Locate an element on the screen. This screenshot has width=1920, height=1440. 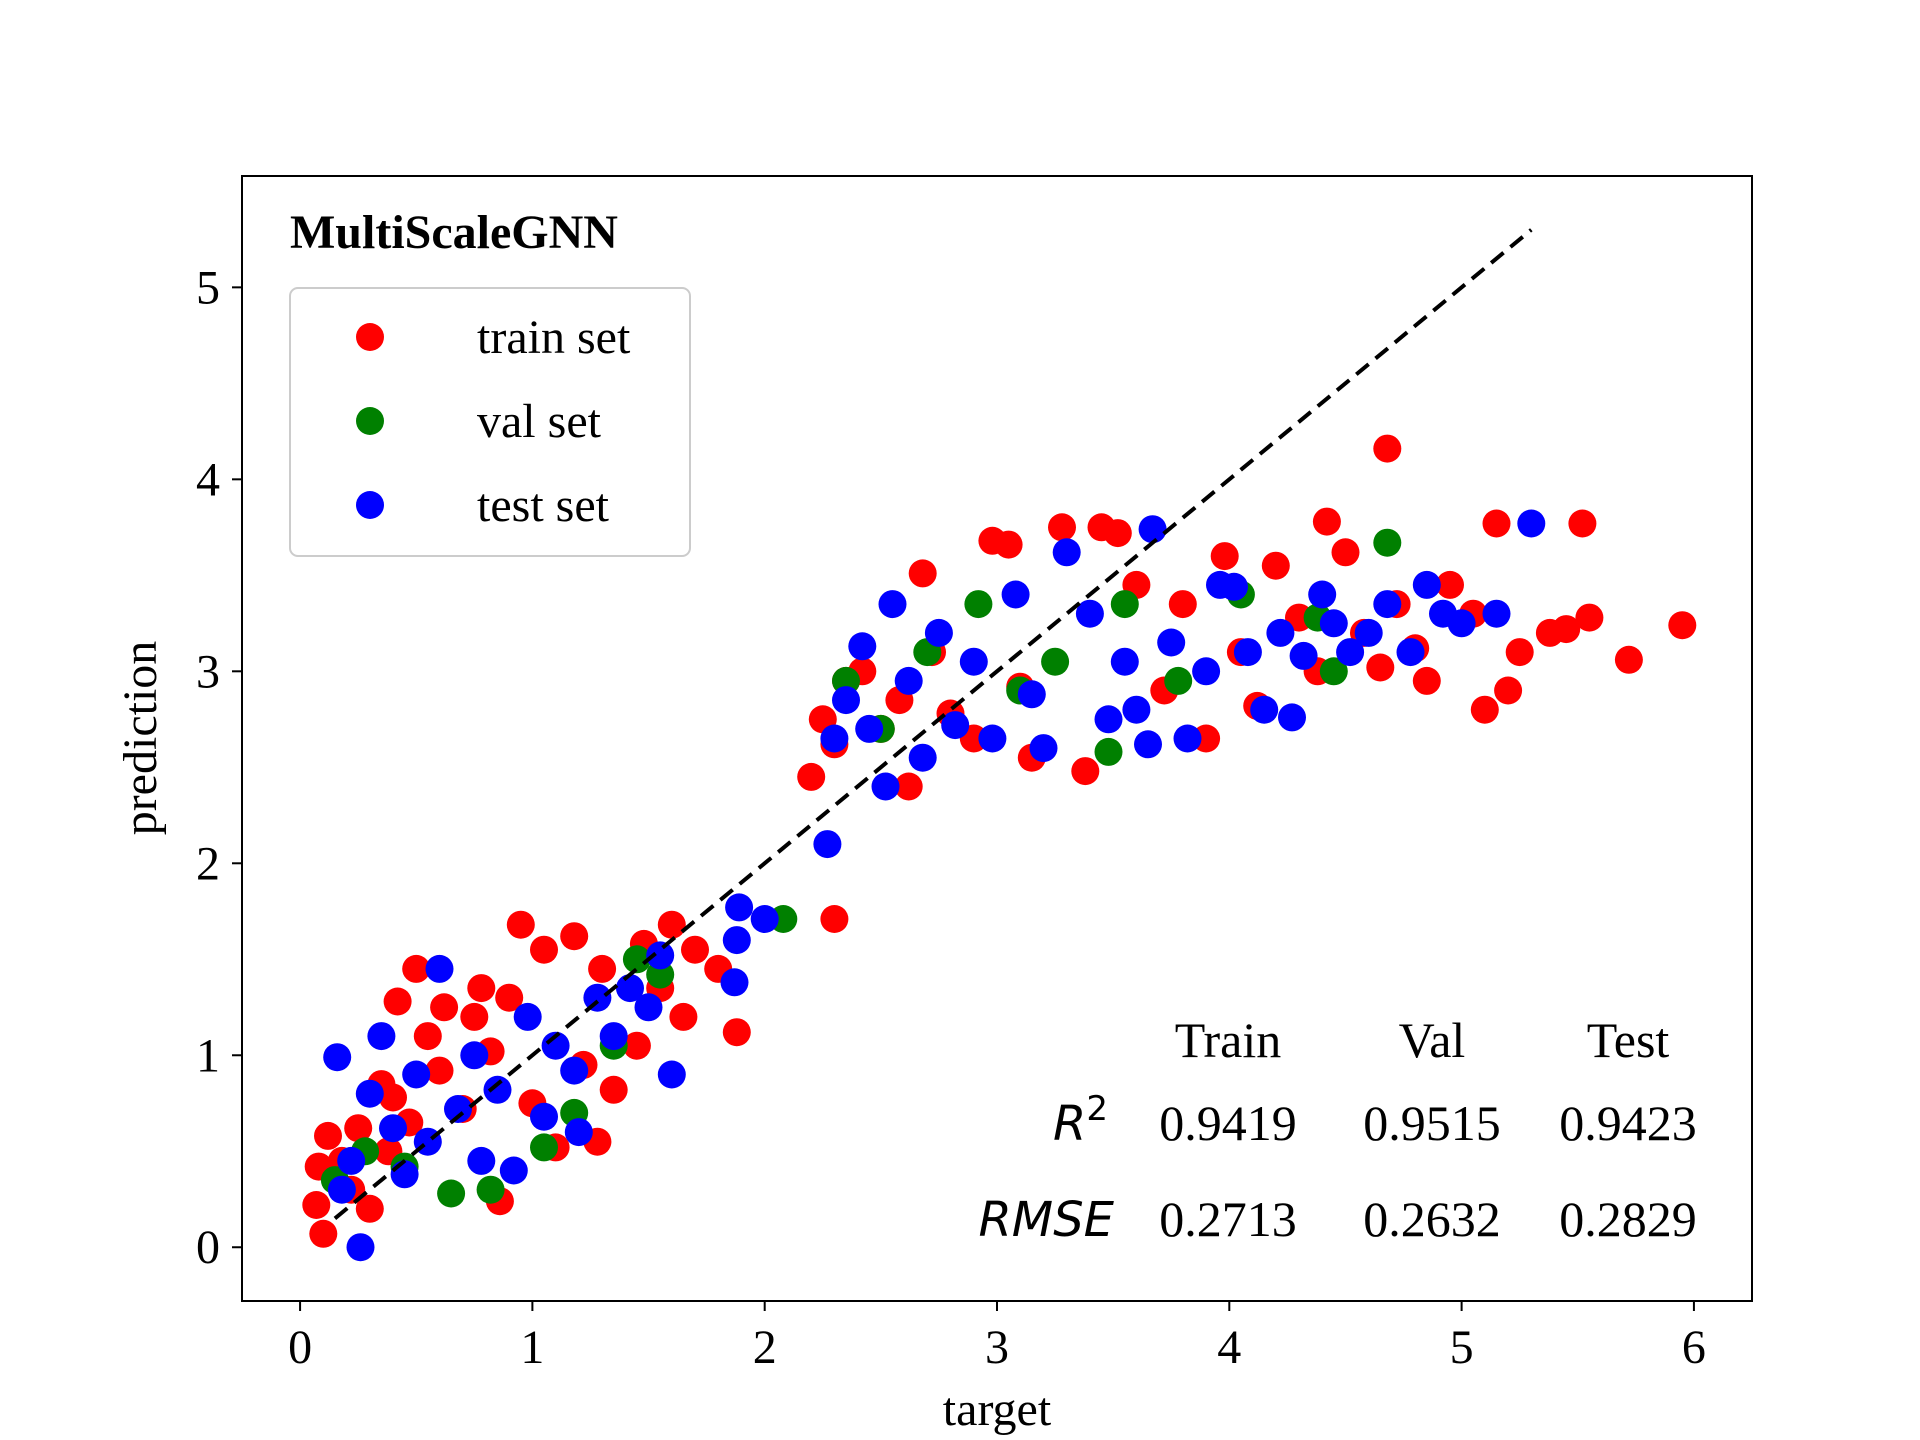
legend-label: test set is located at coordinates (543, 505).